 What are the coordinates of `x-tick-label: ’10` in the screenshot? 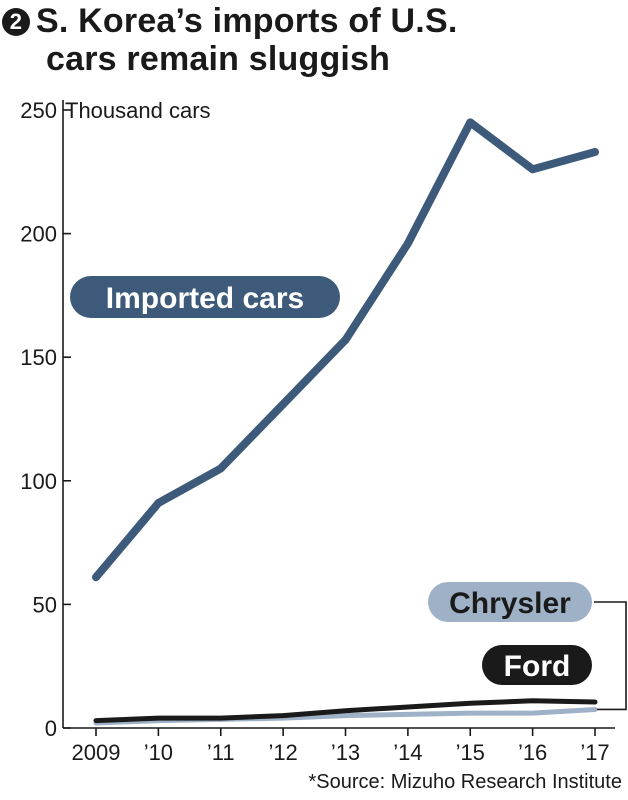 It's located at (158, 752).